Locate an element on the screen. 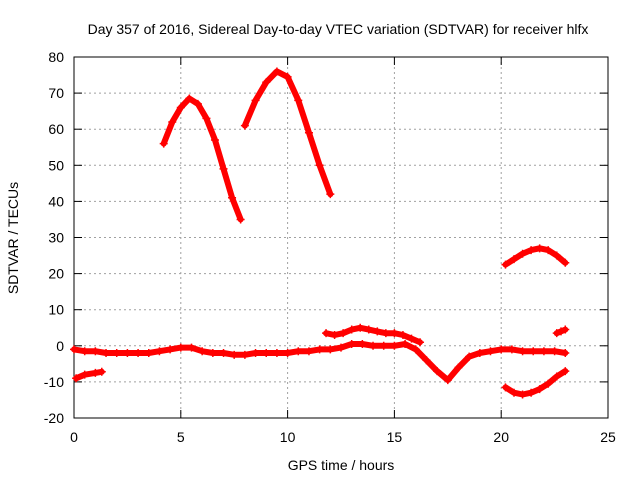 The width and height of the screenshot is (640, 480). series-line is located at coordinates (202, 159).